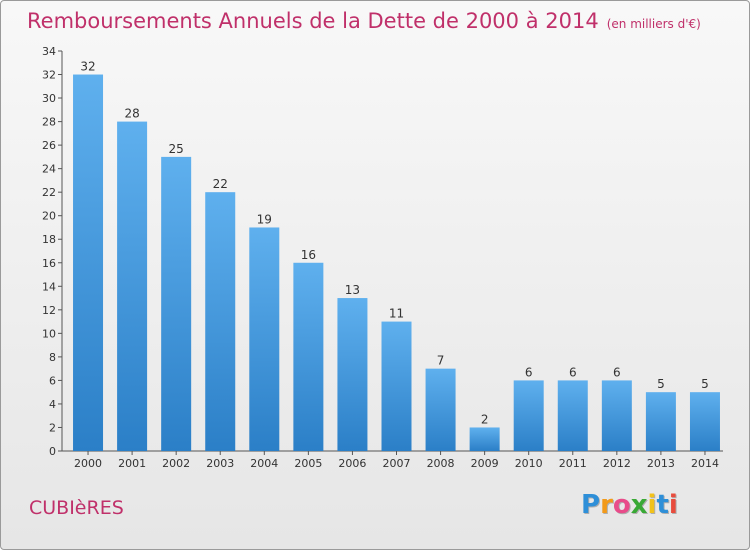 Image resolution: width=750 pixels, height=550 pixels. I want to click on y-tick-label: 0, so click(52, 451).